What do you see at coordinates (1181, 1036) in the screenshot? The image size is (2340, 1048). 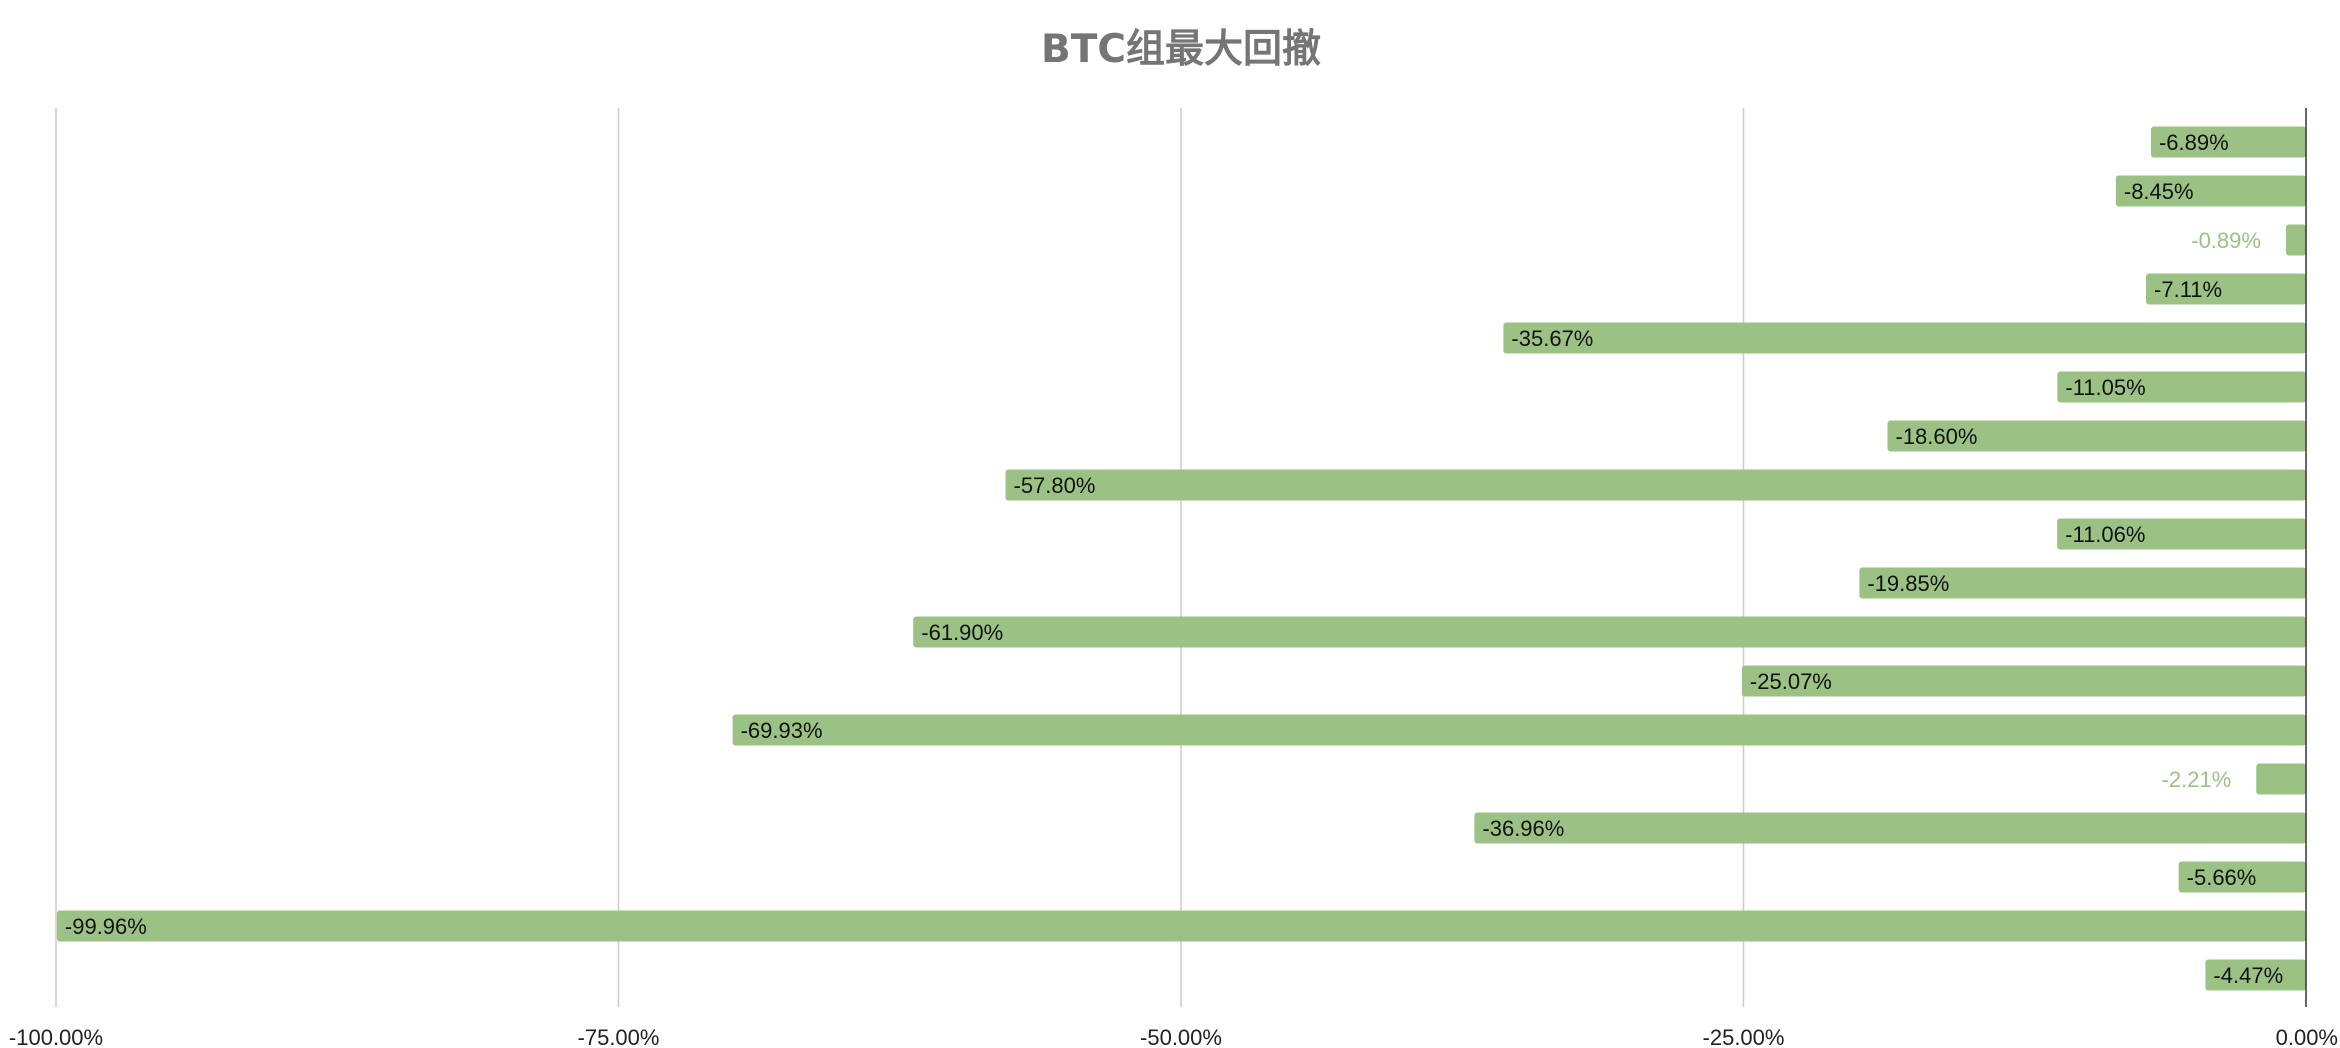 I see `x-tick-label: -50.00%` at bounding box center [1181, 1036].